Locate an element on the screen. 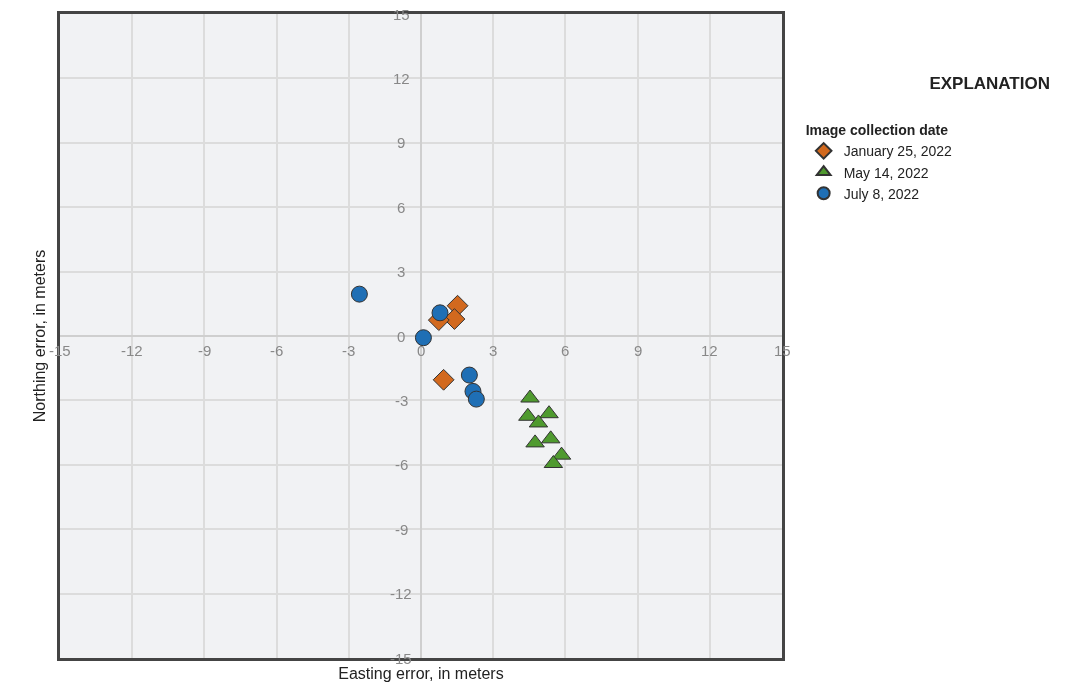 This screenshot has width=1087, height=700. x-tick-label: -6 is located at coordinates (277, 350).